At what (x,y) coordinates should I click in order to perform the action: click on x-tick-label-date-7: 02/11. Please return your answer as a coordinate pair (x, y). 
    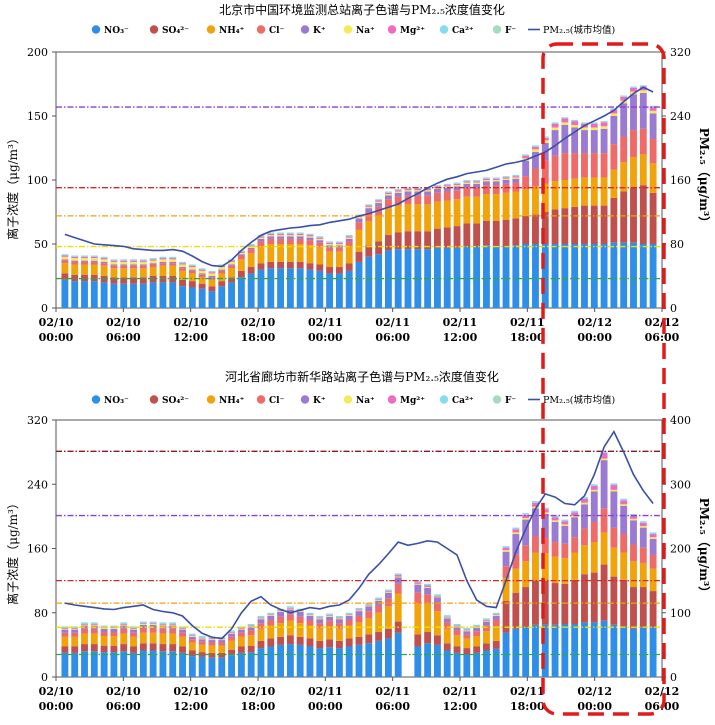
    Looking at the image, I should click on (527, 322).